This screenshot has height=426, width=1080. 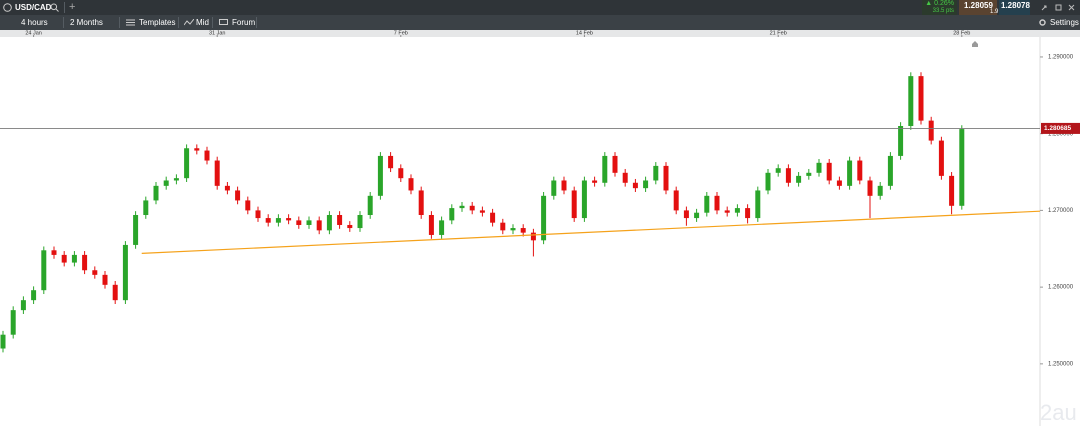 I want to click on x-tick-label: 28 Feb, so click(x=961, y=33).